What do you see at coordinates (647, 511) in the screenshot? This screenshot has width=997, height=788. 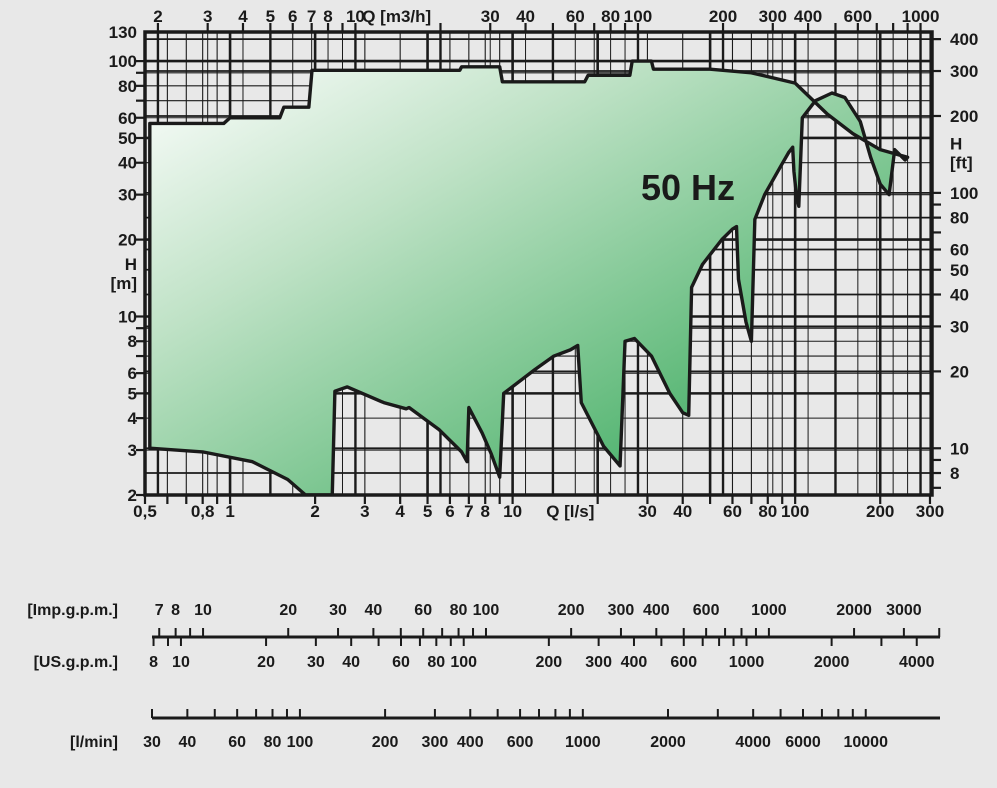 I see `tick-label-bottom: 30` at bounding box center [647, 511].